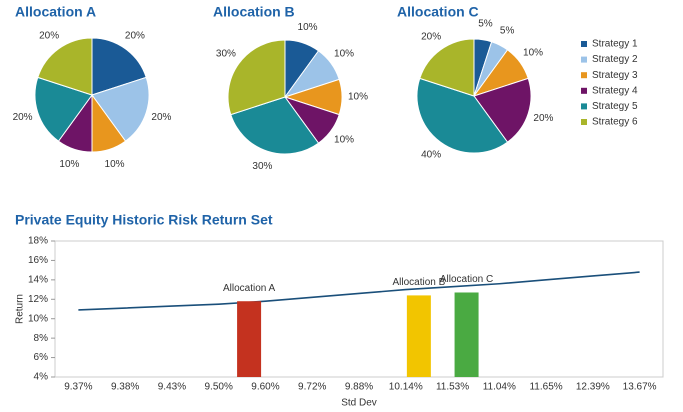 Image resolution: width=683 pixels, height=412 pixels. I want to click on pie-title: Allocation C, so click(438, 12).